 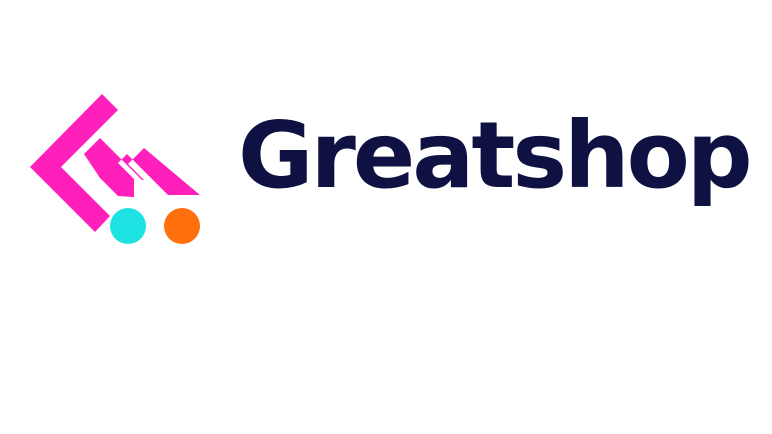 I want to click on cart-wheel-left-icon, so click(x=128, y=226).